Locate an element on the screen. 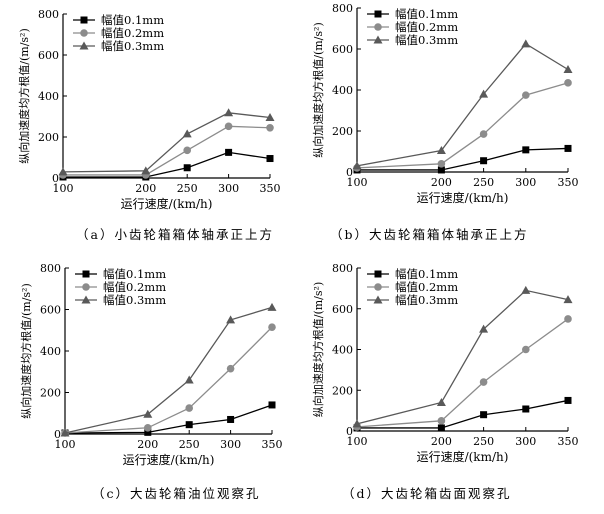 The image size is (604, 514). panel-c-x-tick-label: 350 is located at coordinates (272, 444).